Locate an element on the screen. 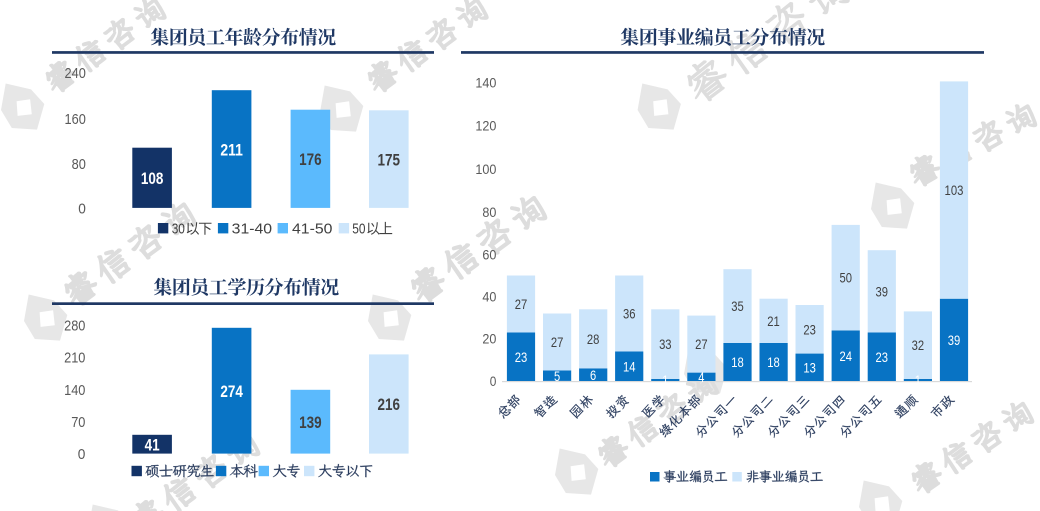 This screenshot has width=1040, height=511. svg-text: 240 is located at coordinates (75, 73).